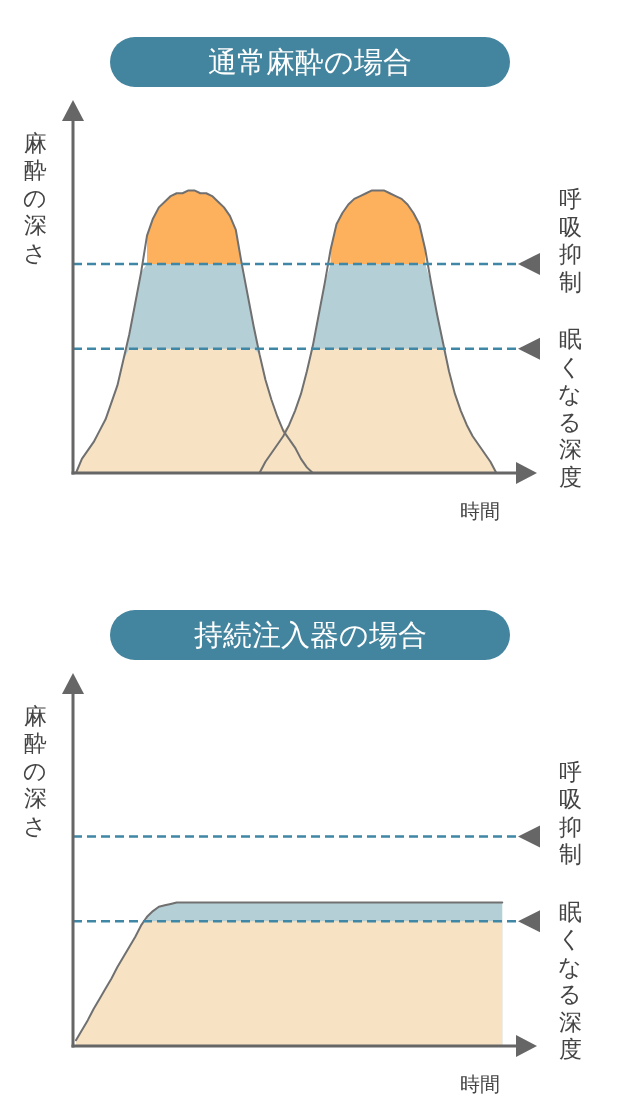 The width and height of the screenshot is (640, 1100). Describe the element at coordinates (310, 62) in the screenshot. I see `chart-title: 通常麻酔の場合` at that location.